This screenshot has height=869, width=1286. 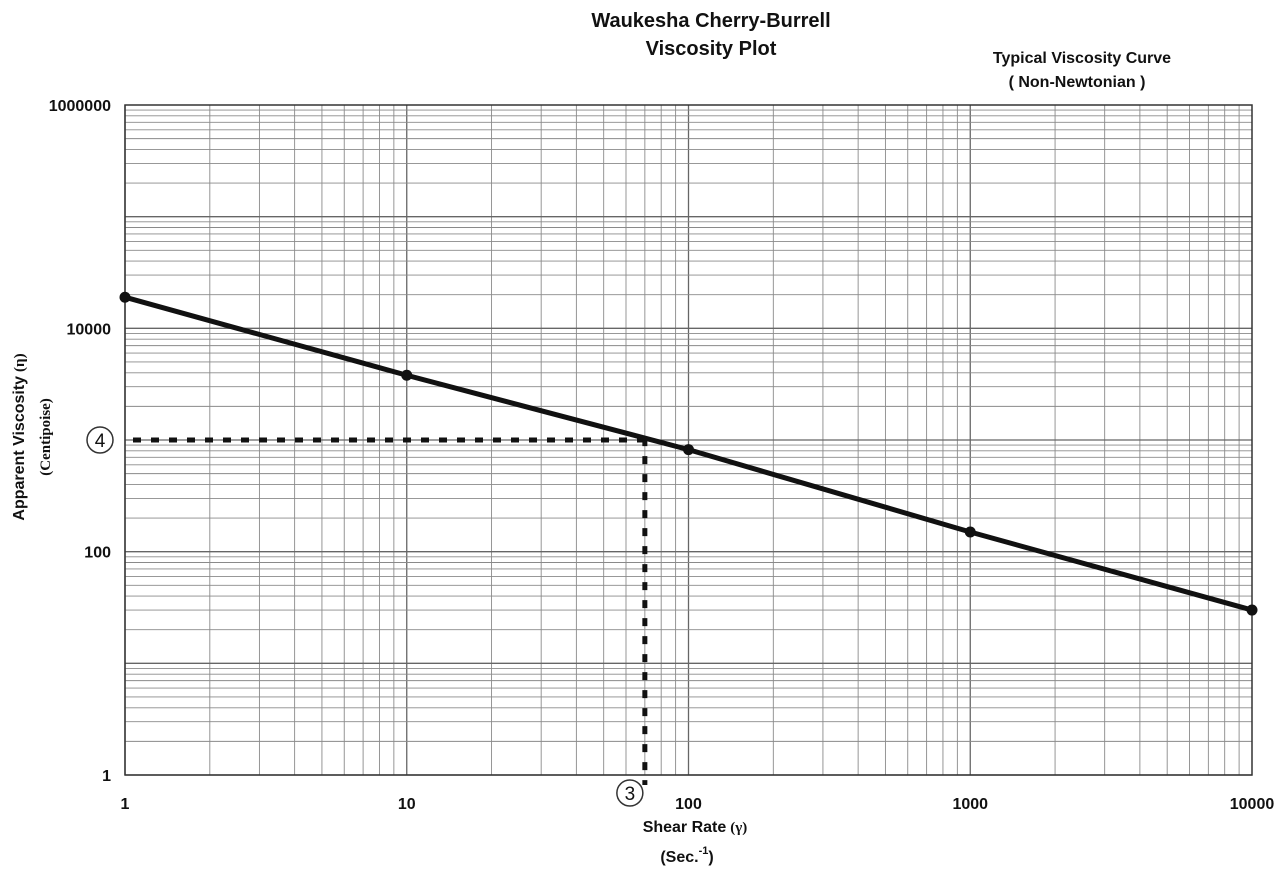 I want to click on x-axis-units: (Sec.-1), so click(x=686, y=855).